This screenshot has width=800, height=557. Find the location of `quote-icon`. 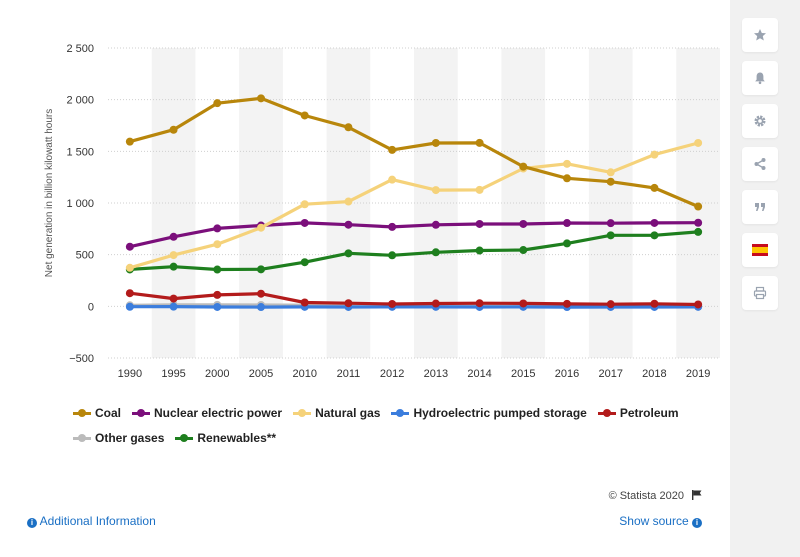

quote-icon is located at coordinates (760, 207).